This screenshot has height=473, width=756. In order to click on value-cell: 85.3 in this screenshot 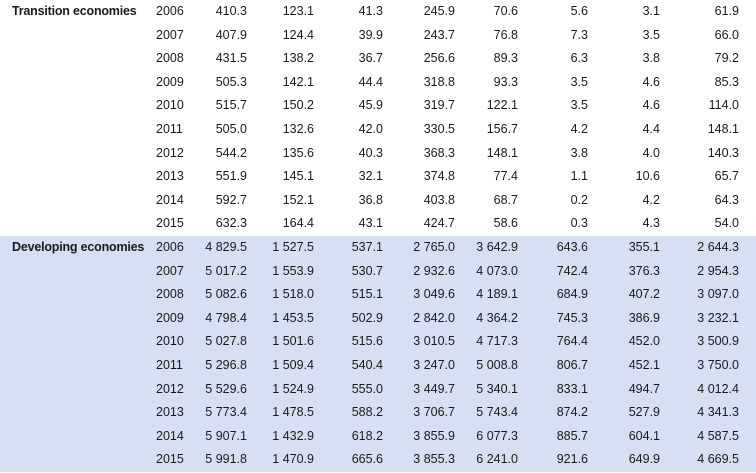, I will do `click(726, 81)`.